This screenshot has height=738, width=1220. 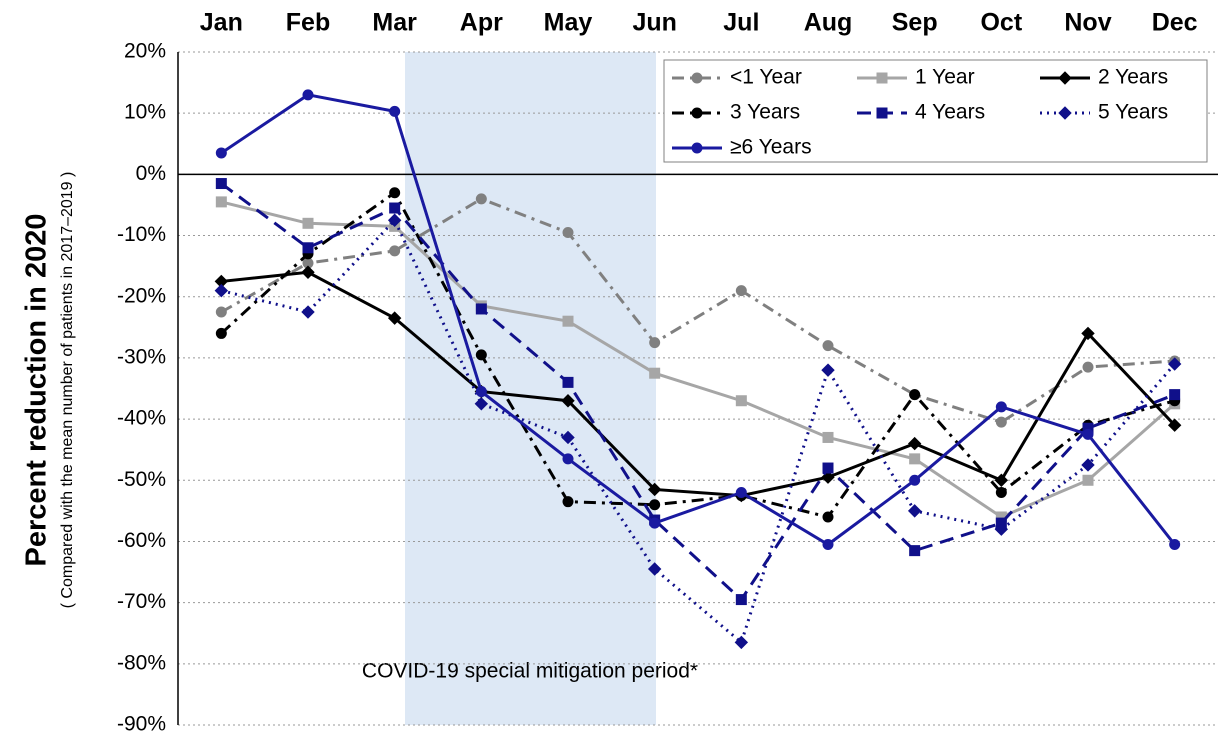 What do you see at coordinates (530, 671) in the screenshot?
I see `annotation: COVID-19 special mitigation period*` at bounding box center [530, 671].